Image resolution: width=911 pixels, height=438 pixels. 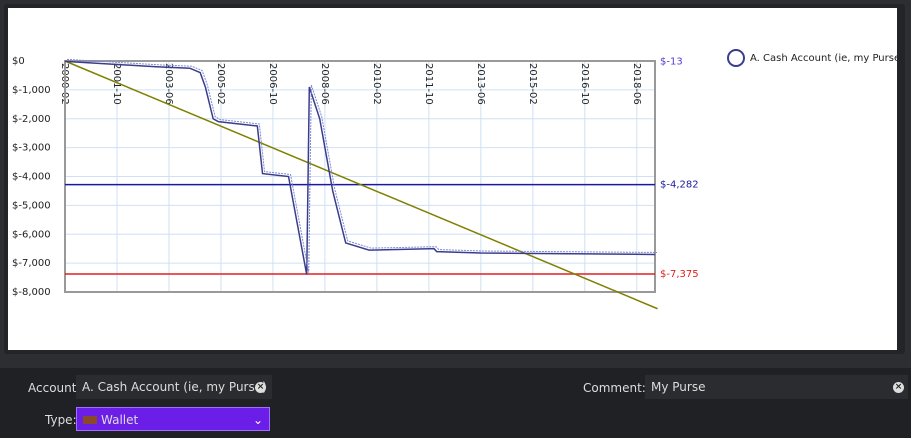 I want to click on y-tick-label: $-8,000, so click(x=31, y=292).